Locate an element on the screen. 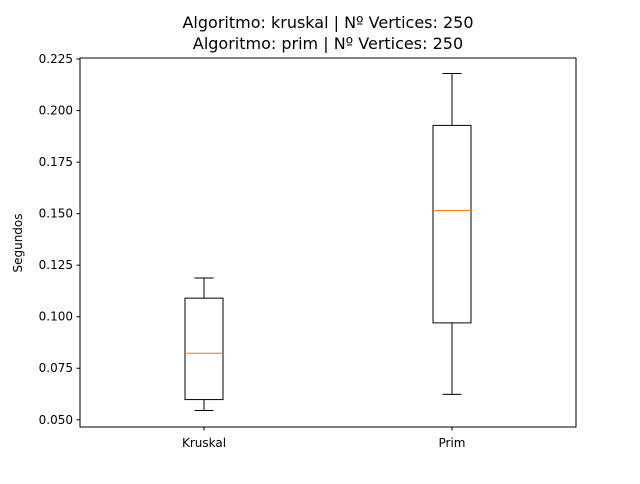 Image resolution: width=640 pixels, height=484 pixels. y-tick-label: 0.225 is located at coordinates (56, 59).